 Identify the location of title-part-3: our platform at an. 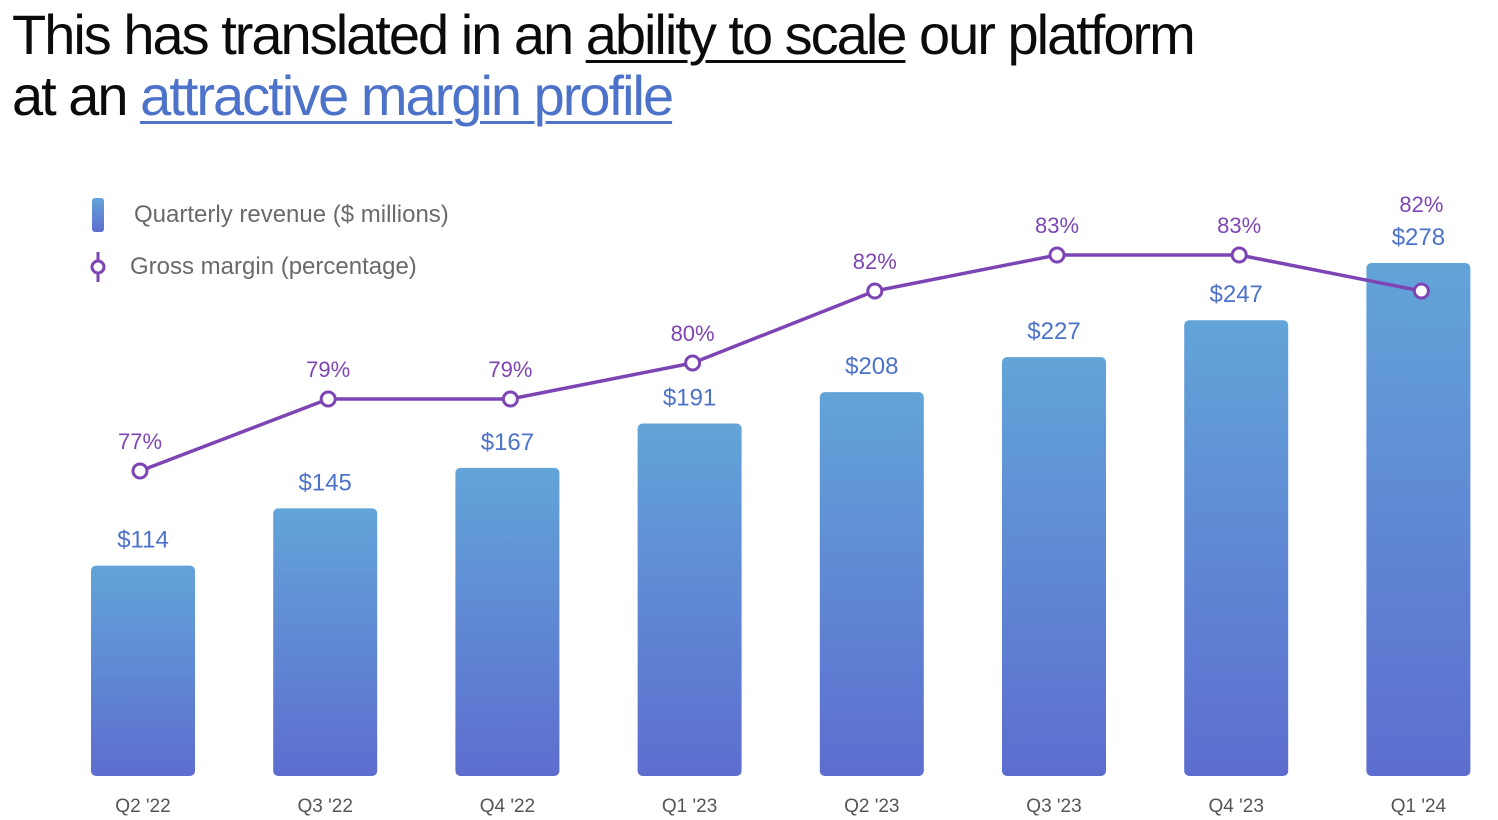
(604, 65).